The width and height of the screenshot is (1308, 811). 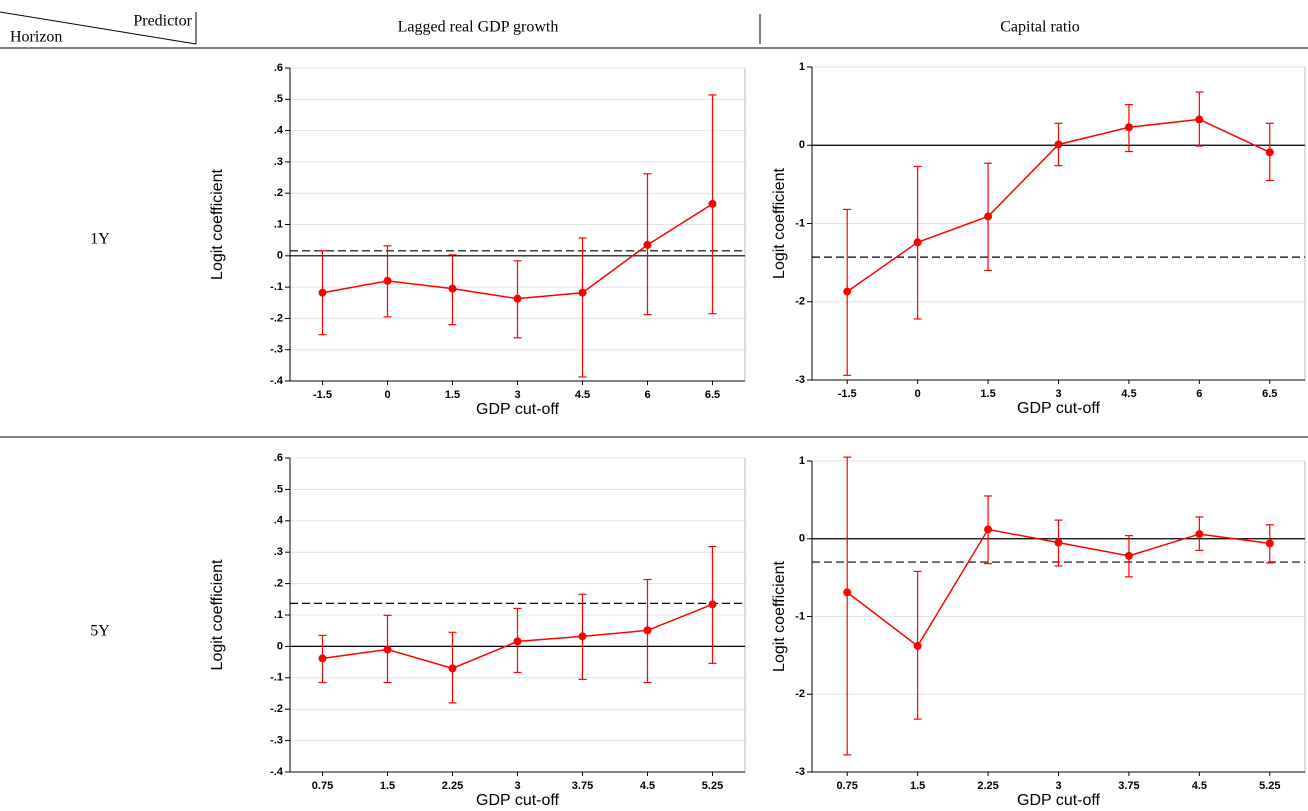 What do you see at coordinates (478, 27) in the screenshot?
I see `column-title: Lagged real GDP growth` at bounding box center [478, 27].